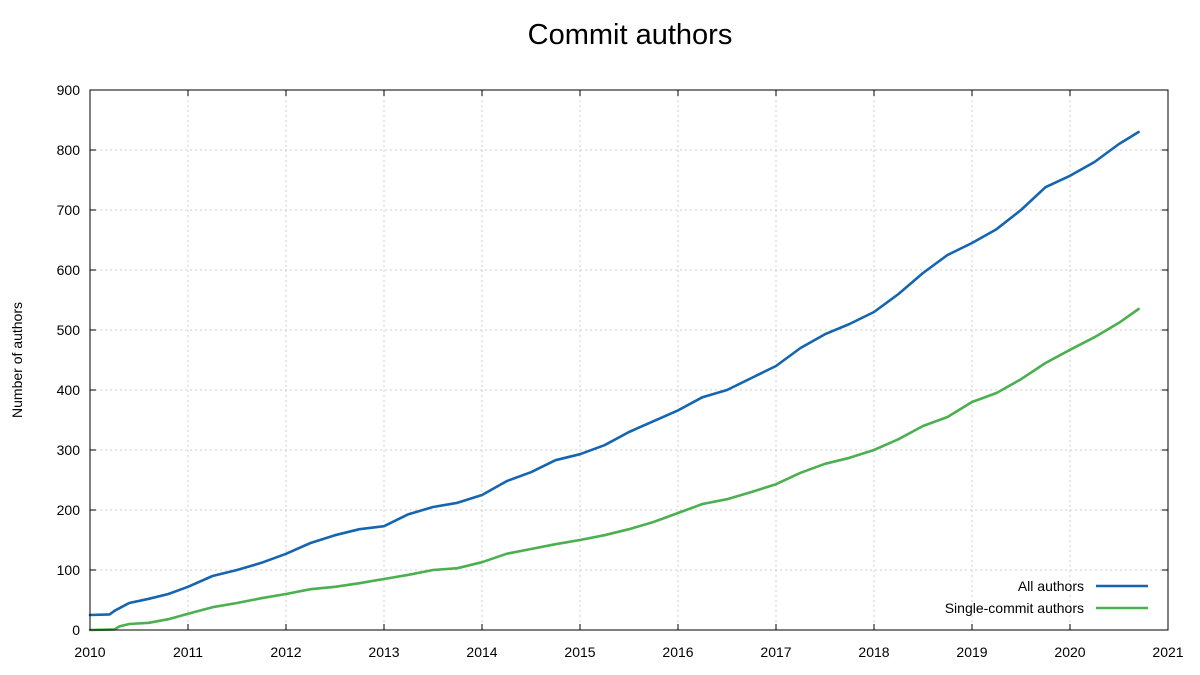 The height and width of the screenshot is (675, 1200). What do you see at coordinates (285, 652) in the screenshot?
I see `x-tick-label: 2012` at bounding box center [285, 652].